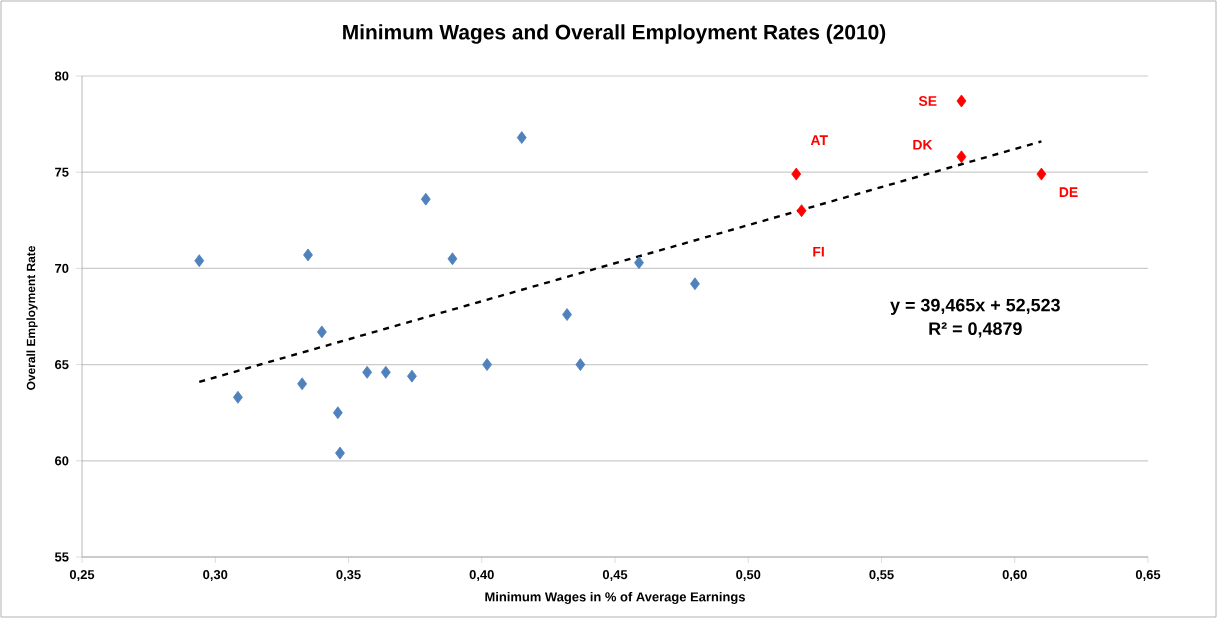 This screenshot has width=1217, height=618. I want to click on y-tick-label: 80, so click(61, 76).